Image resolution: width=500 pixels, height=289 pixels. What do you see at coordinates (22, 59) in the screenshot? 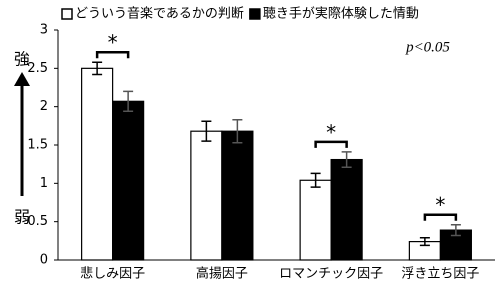
I see `y-axis-top-label: 強` at bounding box center [22, 59].